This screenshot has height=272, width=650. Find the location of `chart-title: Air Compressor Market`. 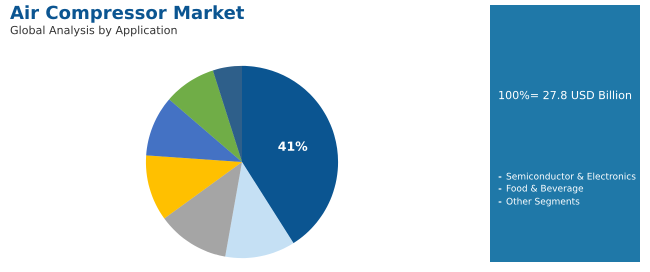

chart-title: Air Compressor Market is located at coordinates (127, 14).